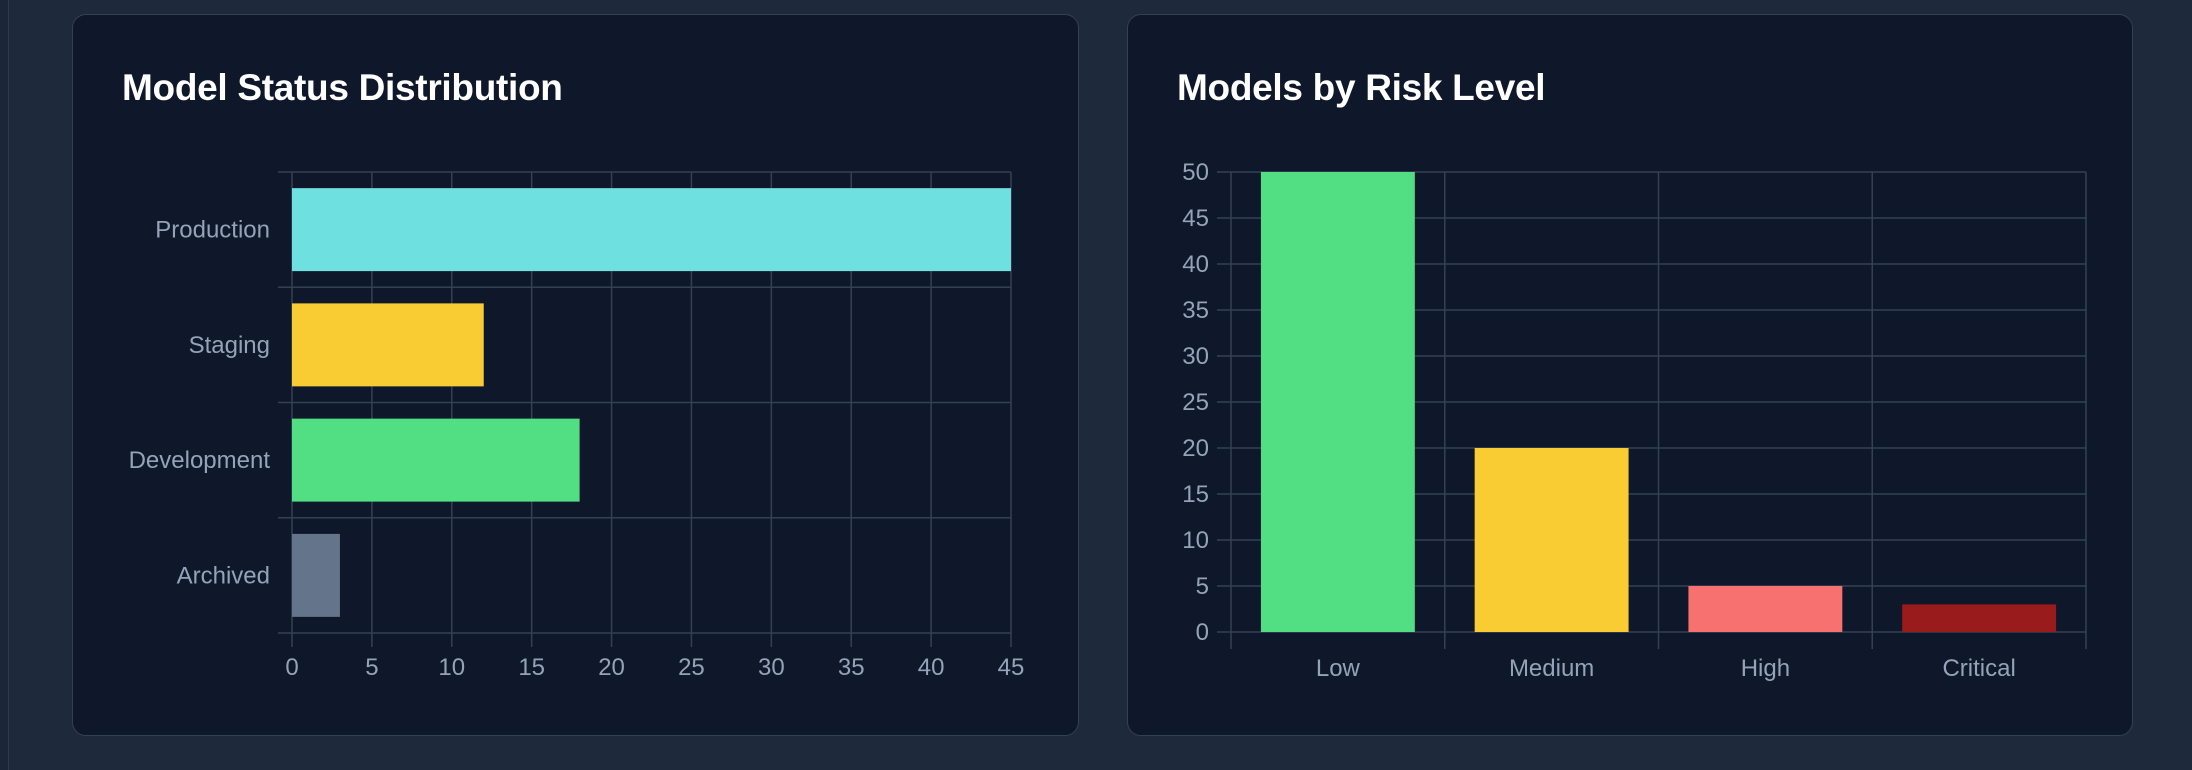 The height and width of the screenshot is (770, 2192). I want to click on risk-level-title: Models by Risk Level, so click(1361, 87).